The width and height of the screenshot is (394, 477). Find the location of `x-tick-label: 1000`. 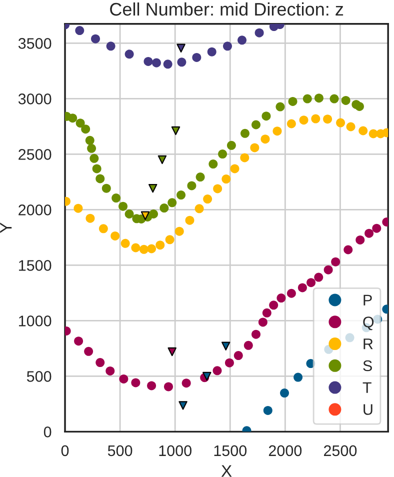

x-tick-label: 1000 is located at coordinates (175, 450).